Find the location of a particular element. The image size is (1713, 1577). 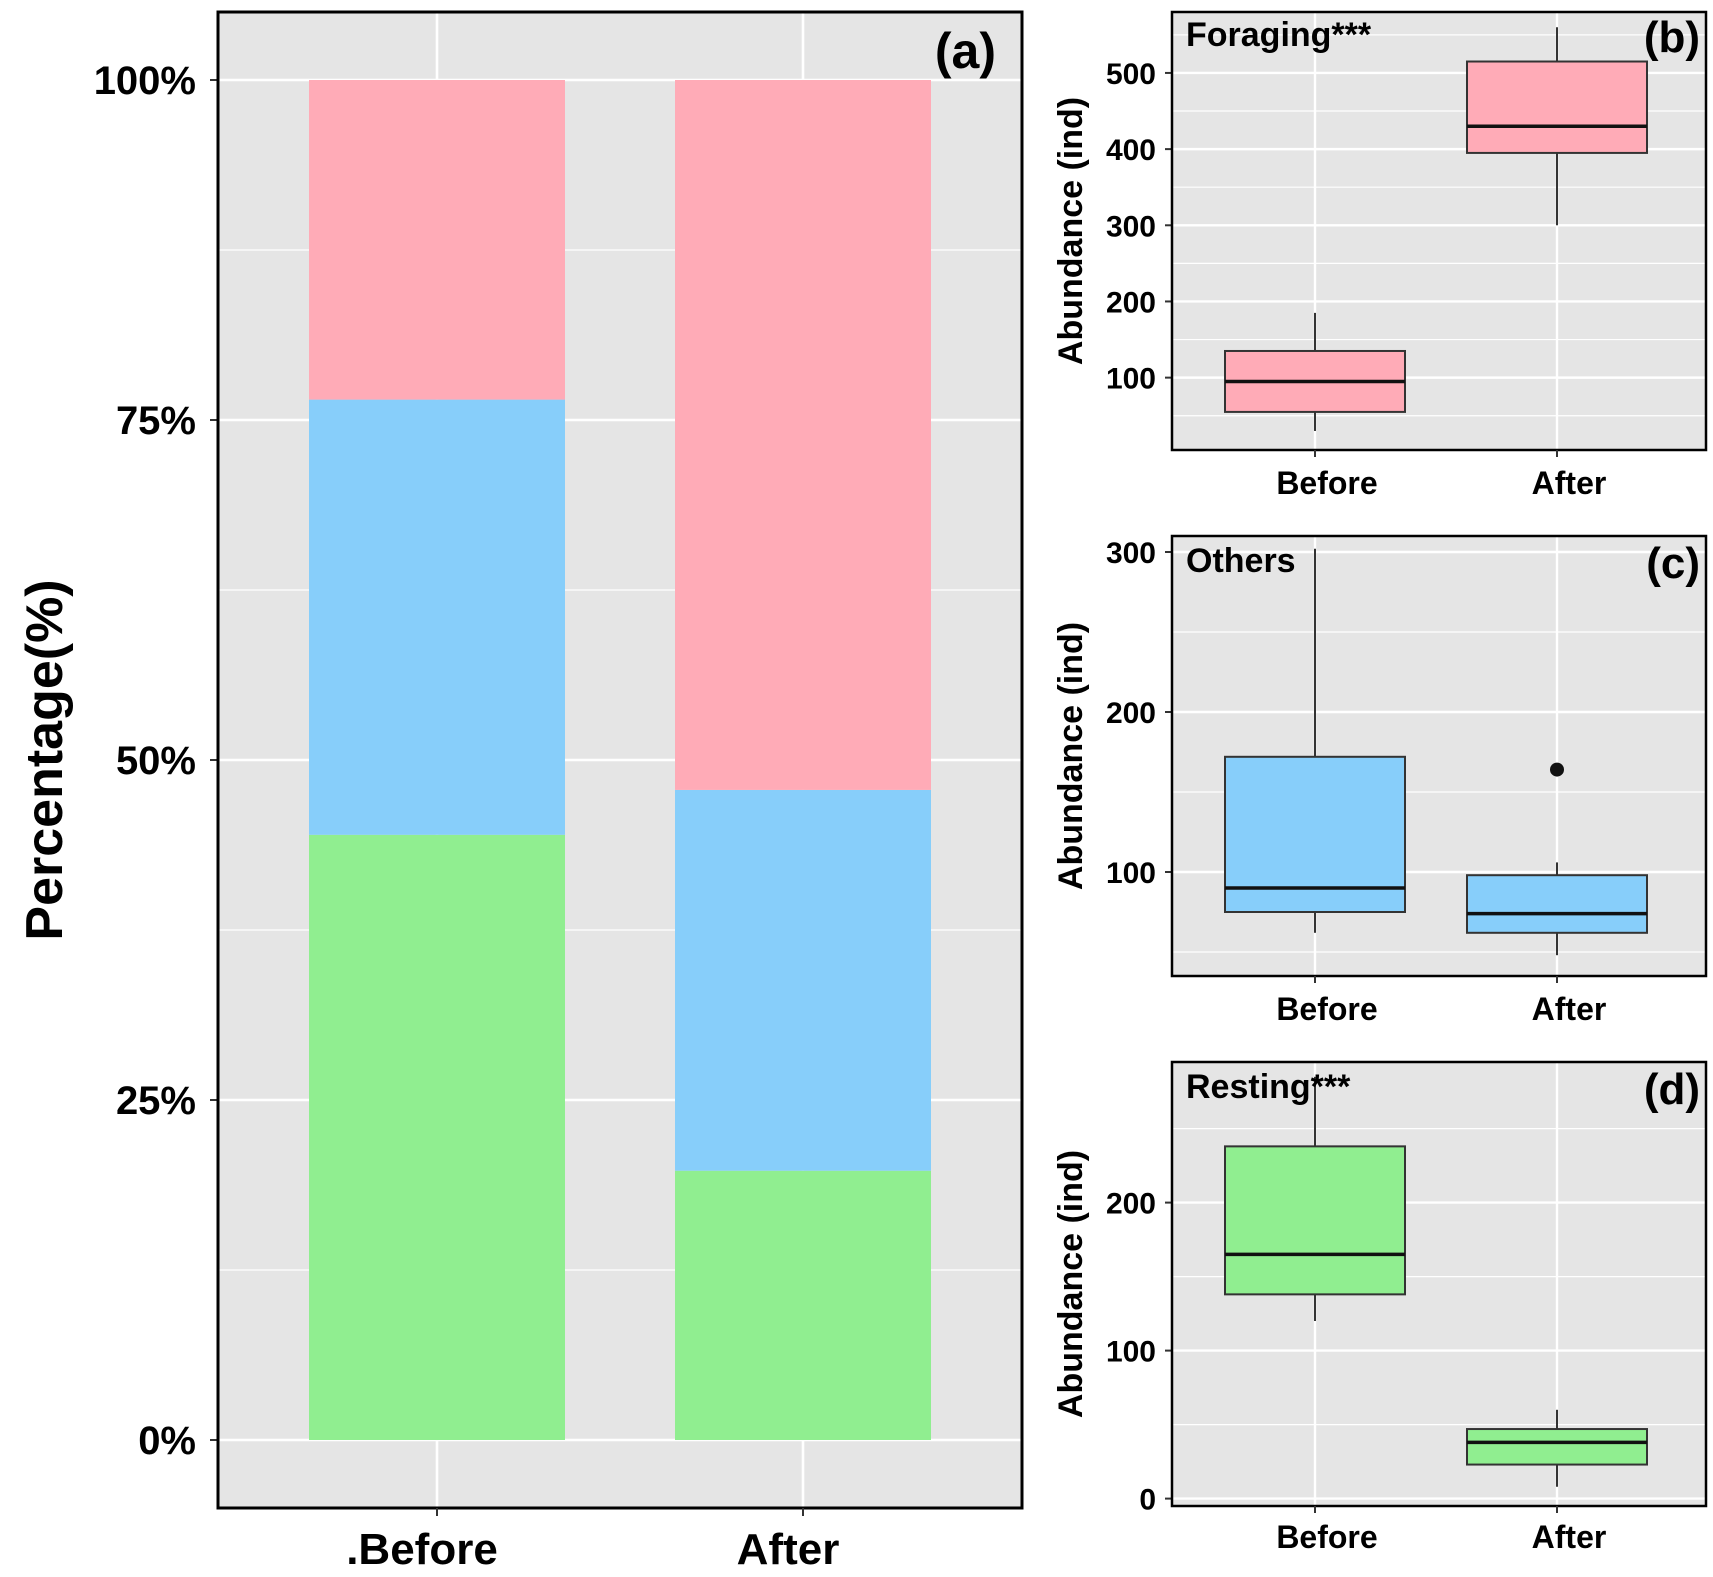

panel-a-bar-others-before is located at coordinates (437, 617).